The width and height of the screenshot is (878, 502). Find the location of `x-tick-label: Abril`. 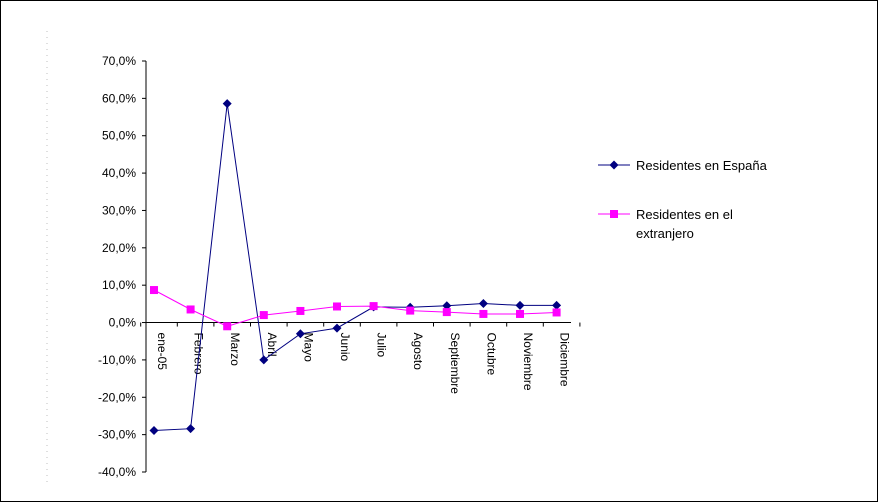

x-tick-label: Abril is located at coordinates (272, 345).